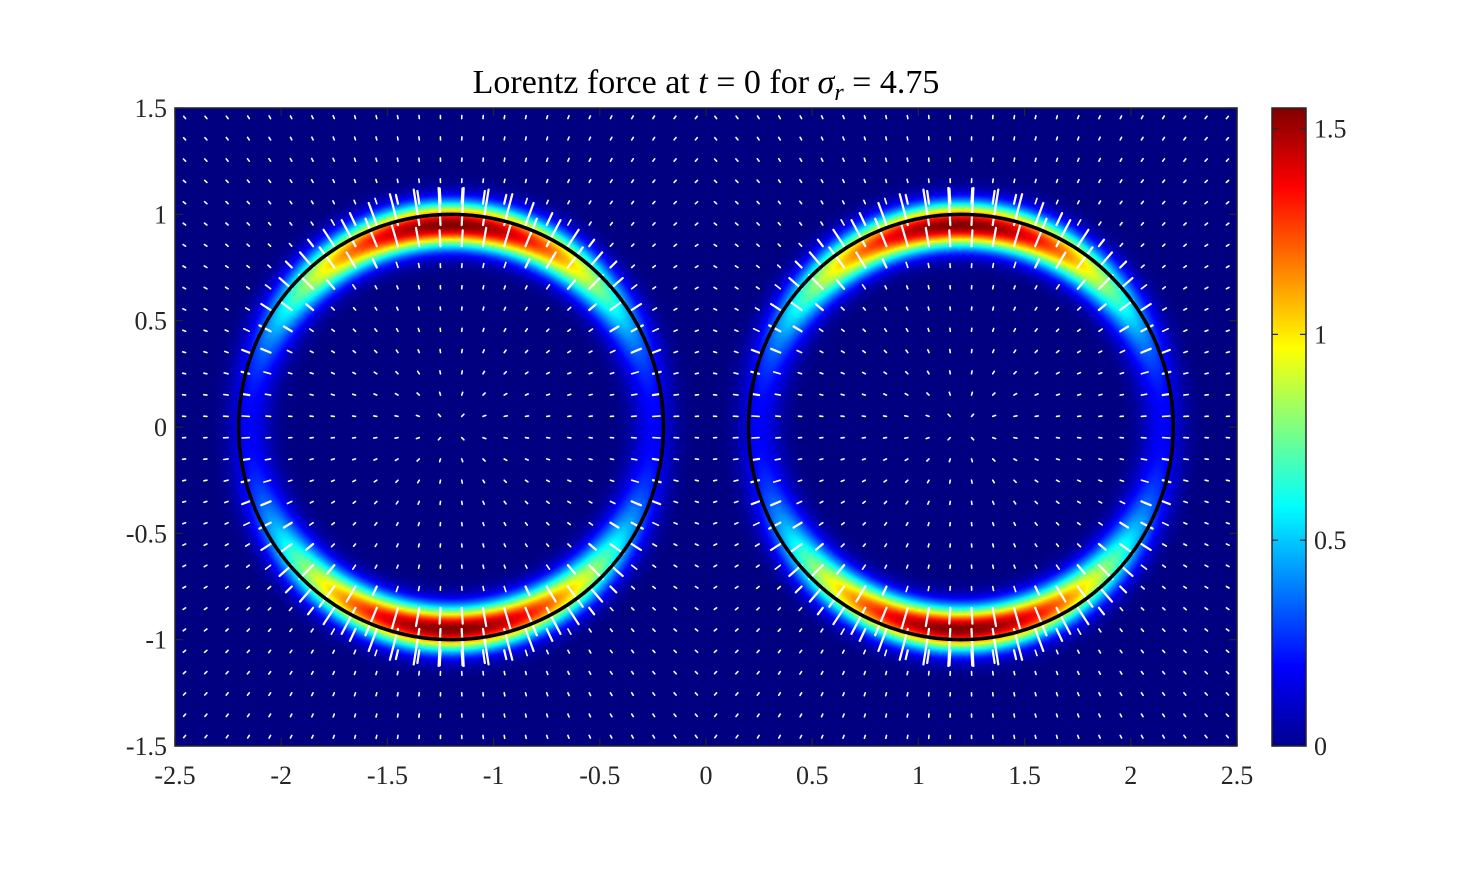 The width and height of the screenshot is (1476, 886). I want to click on colorbar-box, so click(1289, 427).